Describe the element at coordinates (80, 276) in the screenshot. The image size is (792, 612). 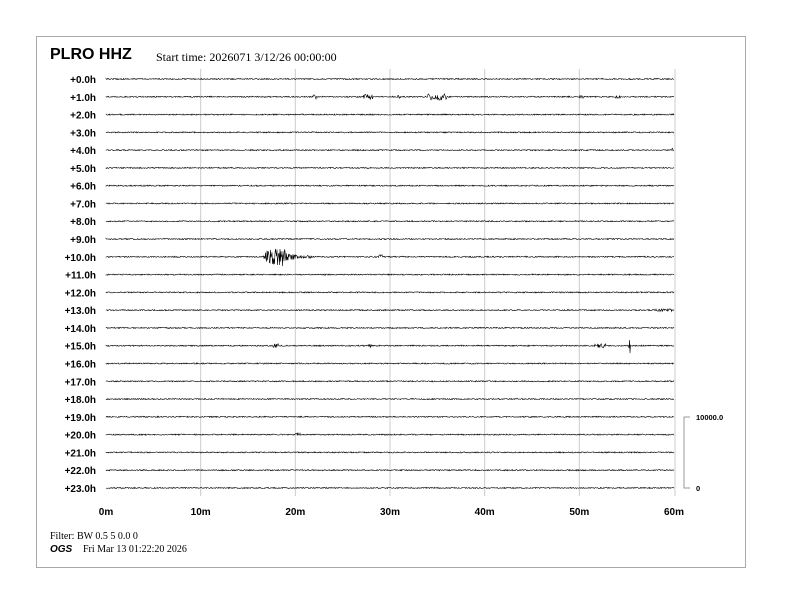
I see `row-label: +11.0h` at that location.